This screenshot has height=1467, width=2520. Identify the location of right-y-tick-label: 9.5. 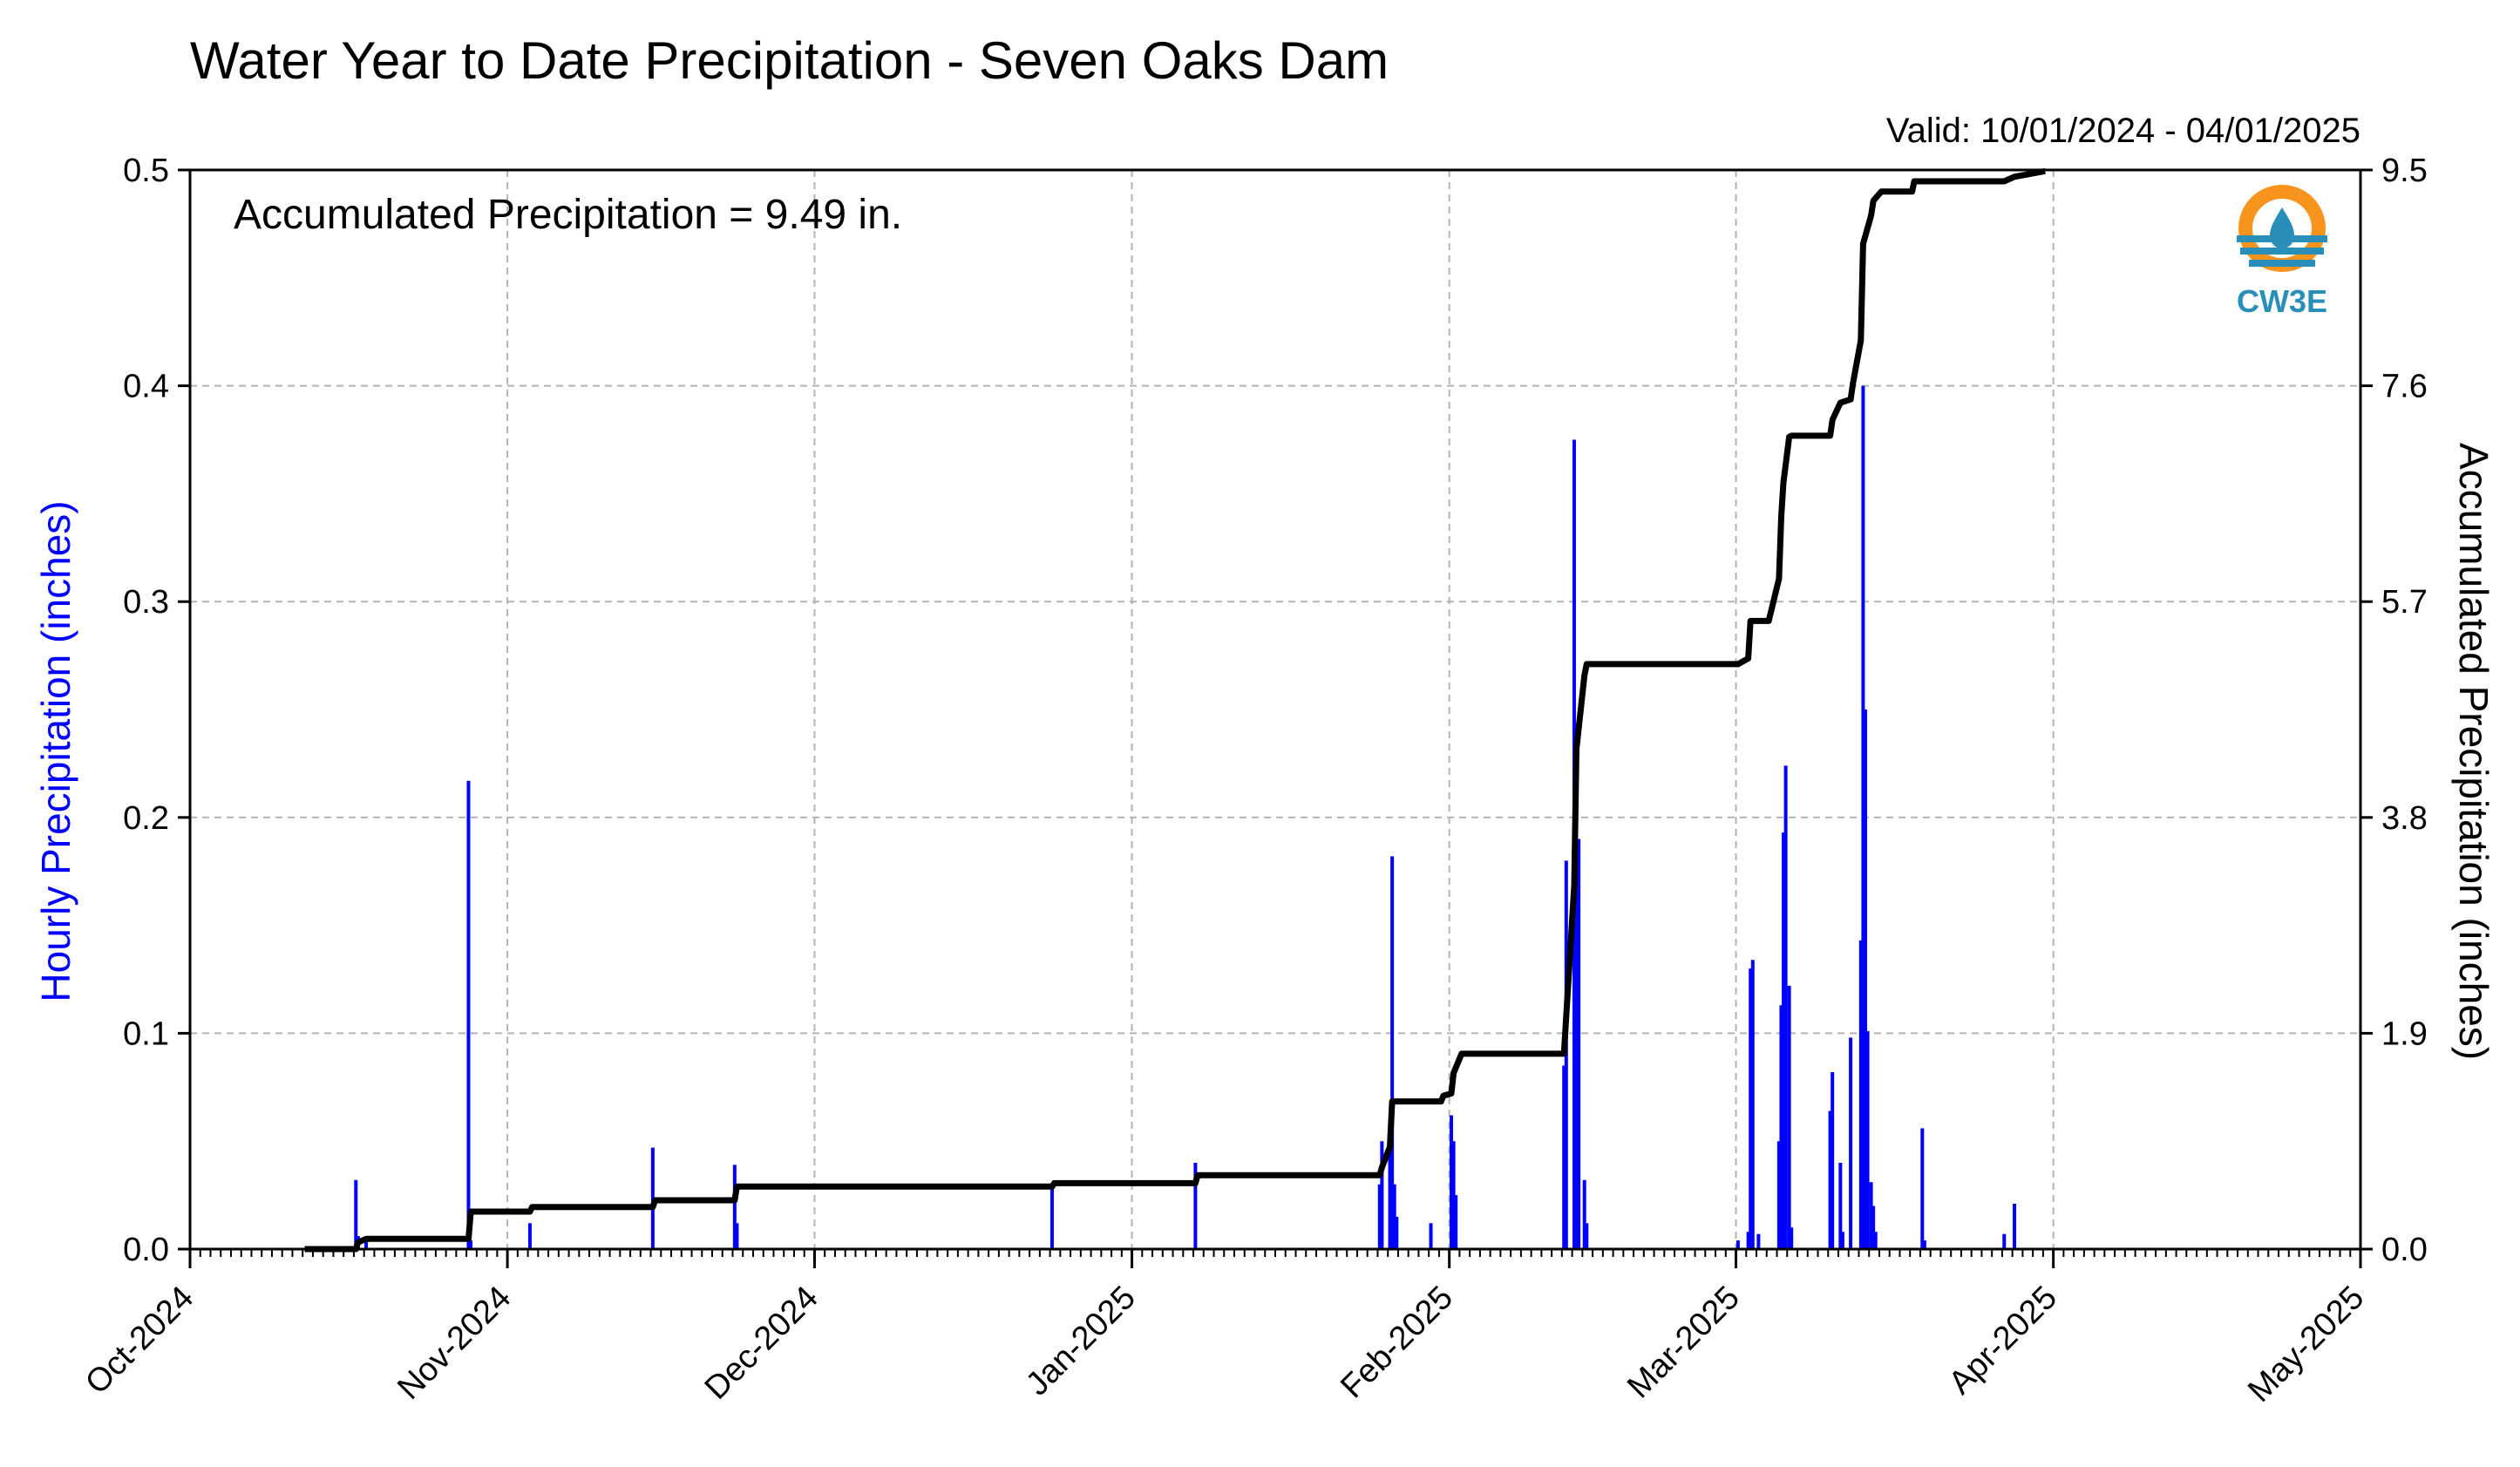
(2404, 171).